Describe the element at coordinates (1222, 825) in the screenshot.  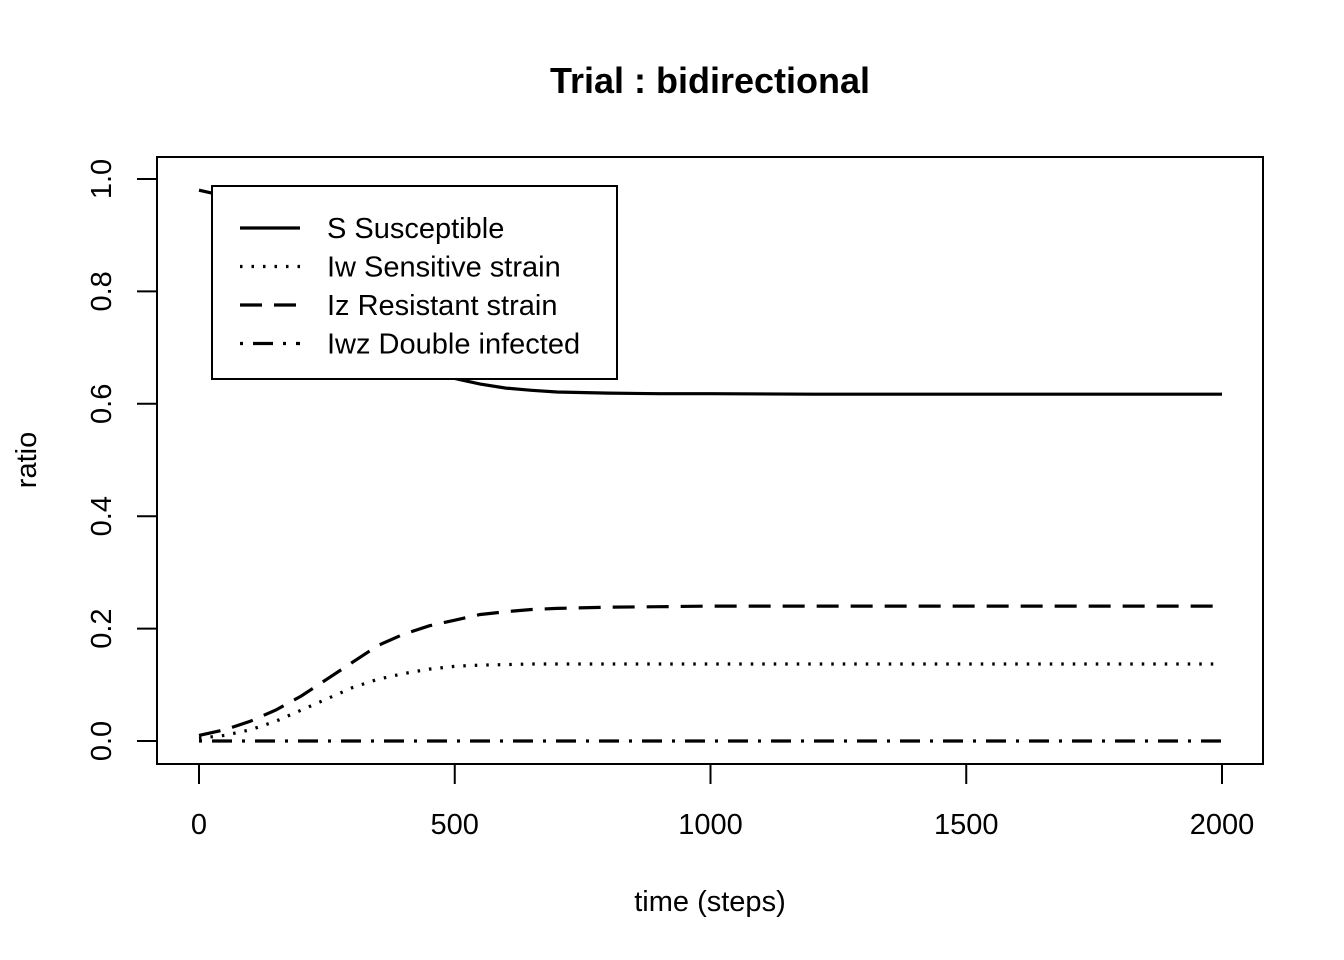
I see `x-tick-label: 2000` at that location.